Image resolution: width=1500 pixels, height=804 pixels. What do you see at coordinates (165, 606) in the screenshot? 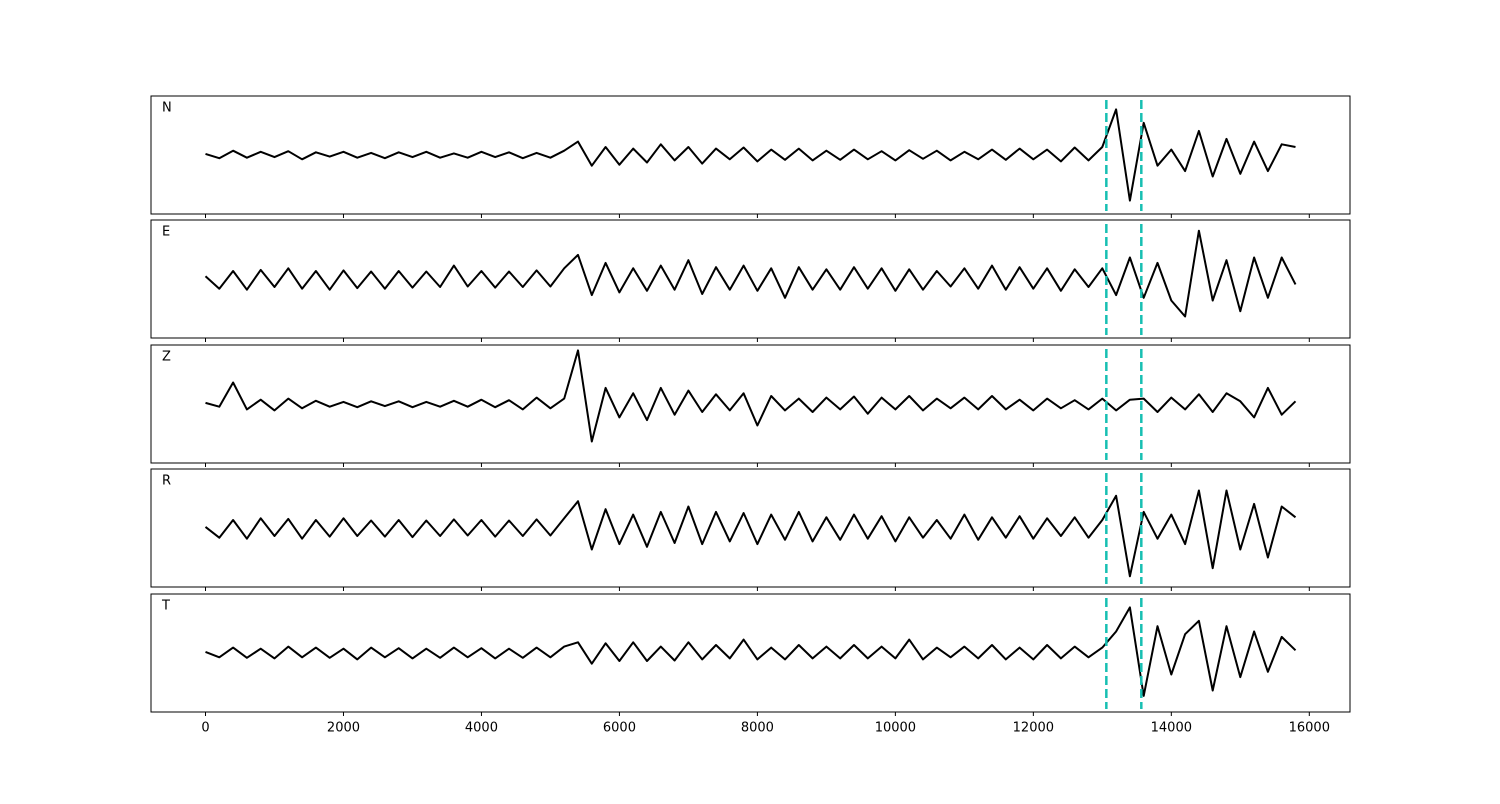
I see `panel-label: T` at bounding box center [165, 606].